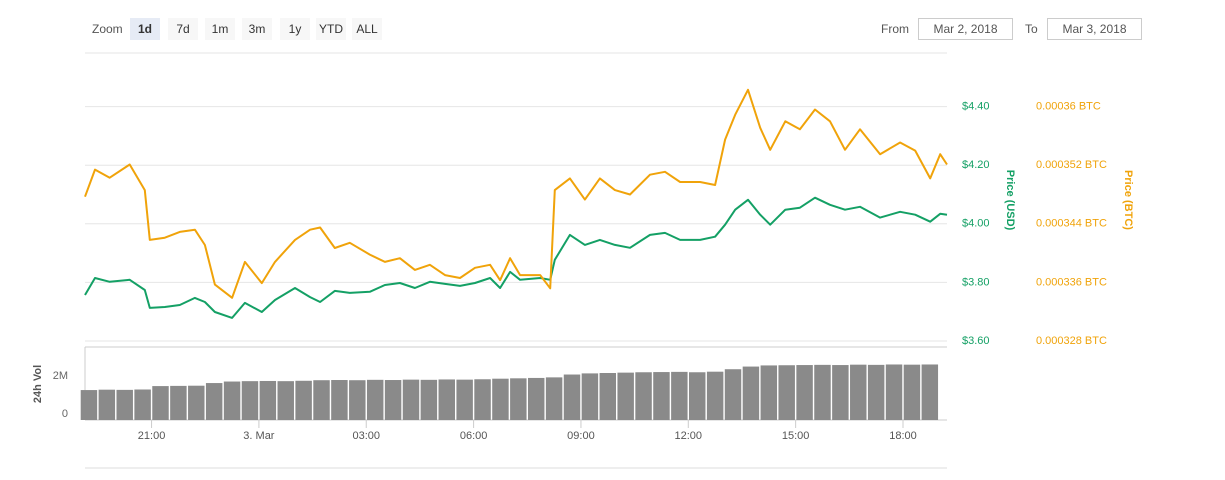 This screenshot has height=480, width=1225. What do you see at coordinates (107, 29) in the screenshot?
I see `zoom-label: Zoom` at bounding box center [107, 29].